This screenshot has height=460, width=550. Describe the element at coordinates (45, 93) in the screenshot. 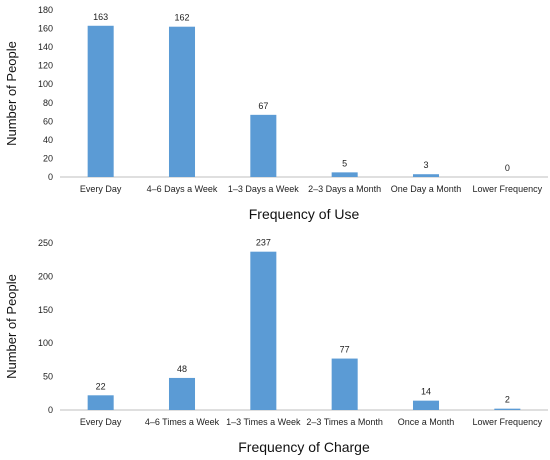

I see `y-axis-ticks: 0 20 40 60 80 100 120 140 160 180` at that location.